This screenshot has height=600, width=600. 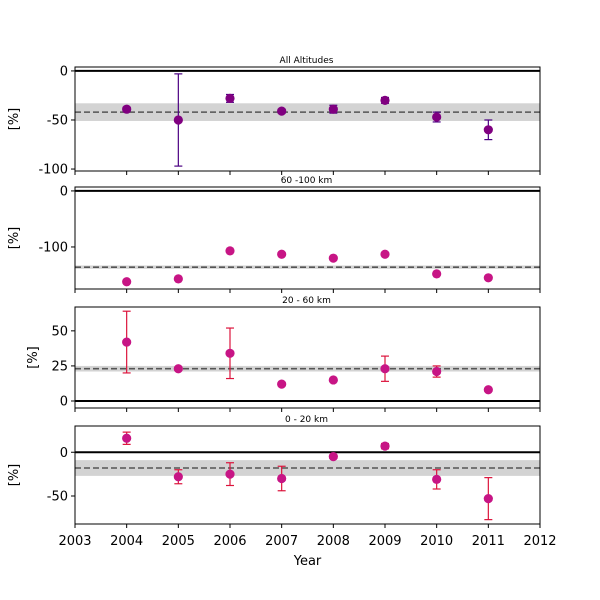 What do you see at coordinates (488, 541) in the screenshot?
I see `x-tick-label: 2011` at bounding box center [488, 541].